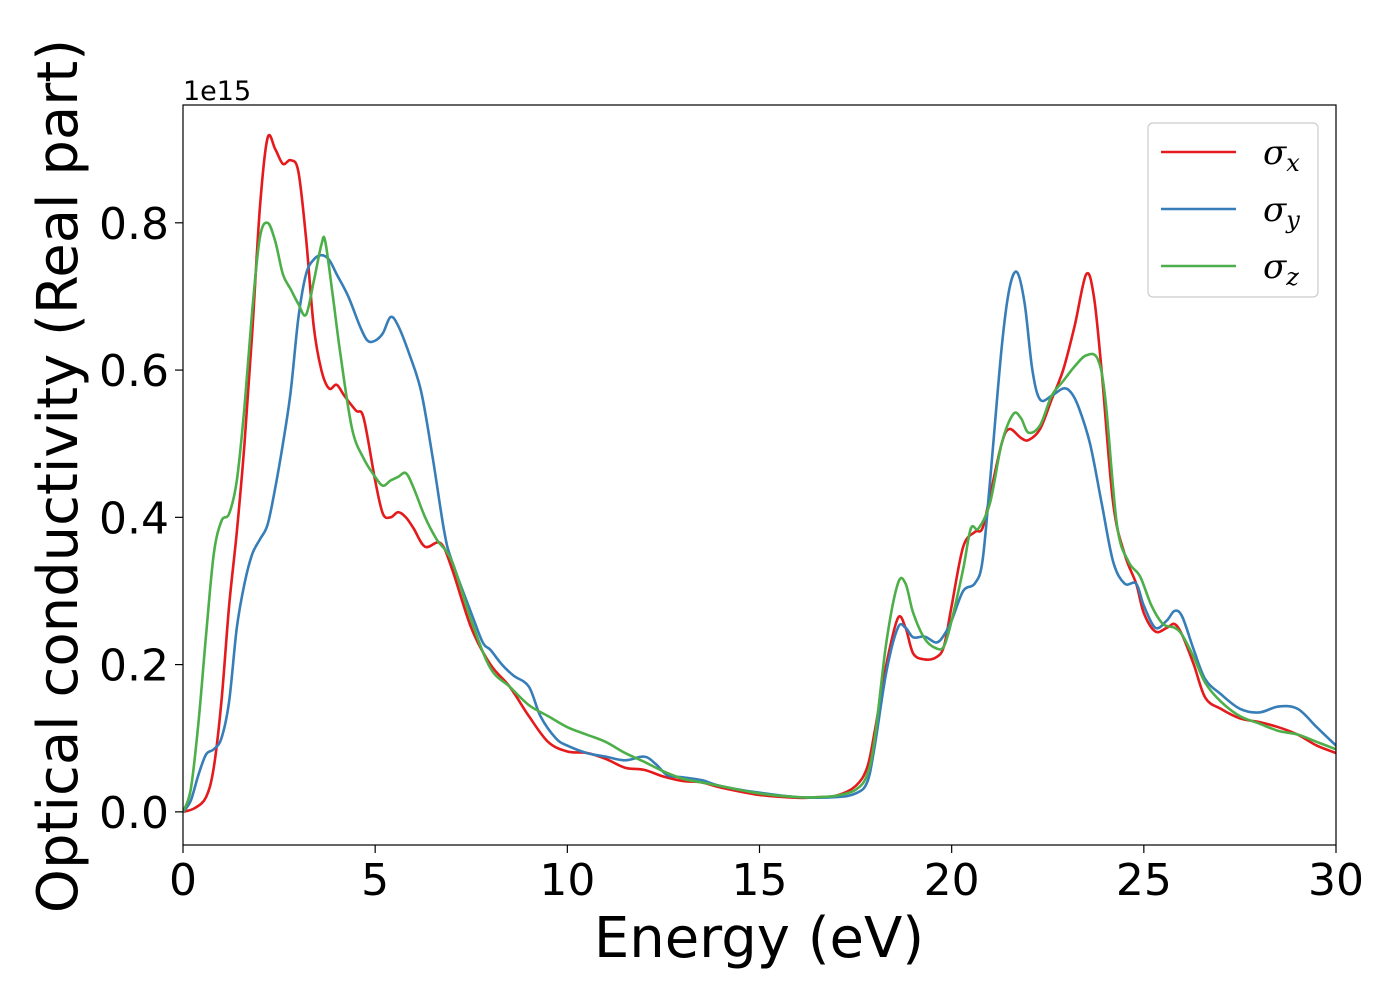 The height and width of the screenshot is (1000, 1400). What do you see at coordinates (760, 880) in the screenshot?
I see `x-tick-label: 15` at bounding box center [760, 880].